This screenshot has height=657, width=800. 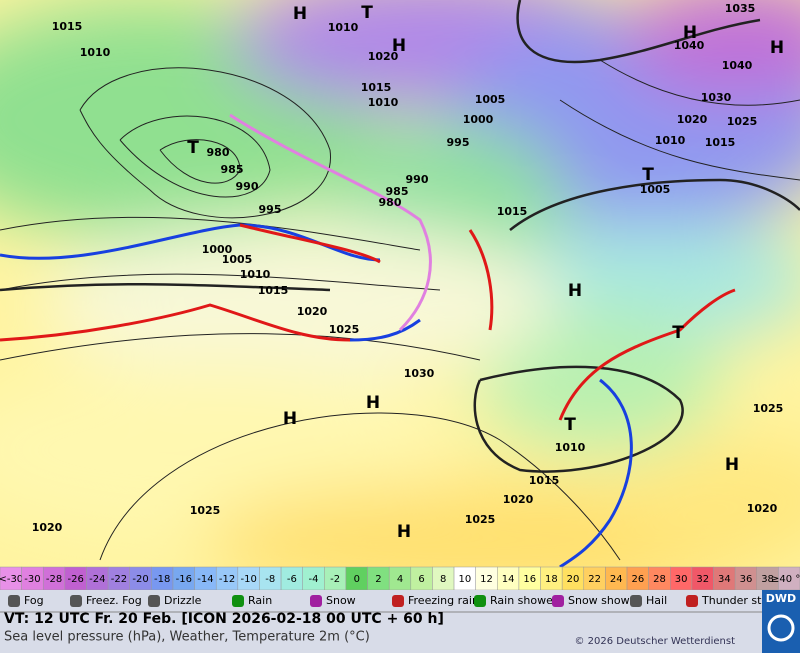 What do you see at coordinates (260, 600) in the screenshot?
I see `legend-label: Rain` at bounding box center [260, 600].